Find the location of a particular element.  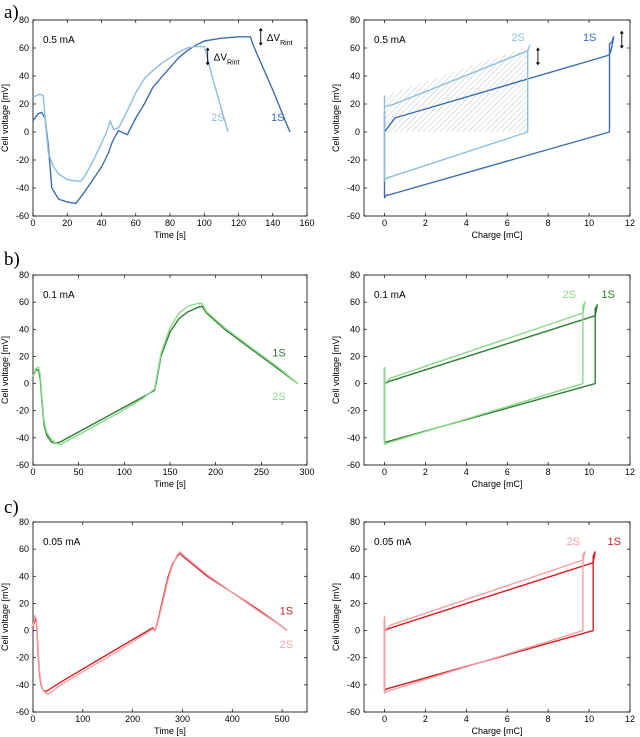

panel-label-b: b) is located at coordinates (12, 259).